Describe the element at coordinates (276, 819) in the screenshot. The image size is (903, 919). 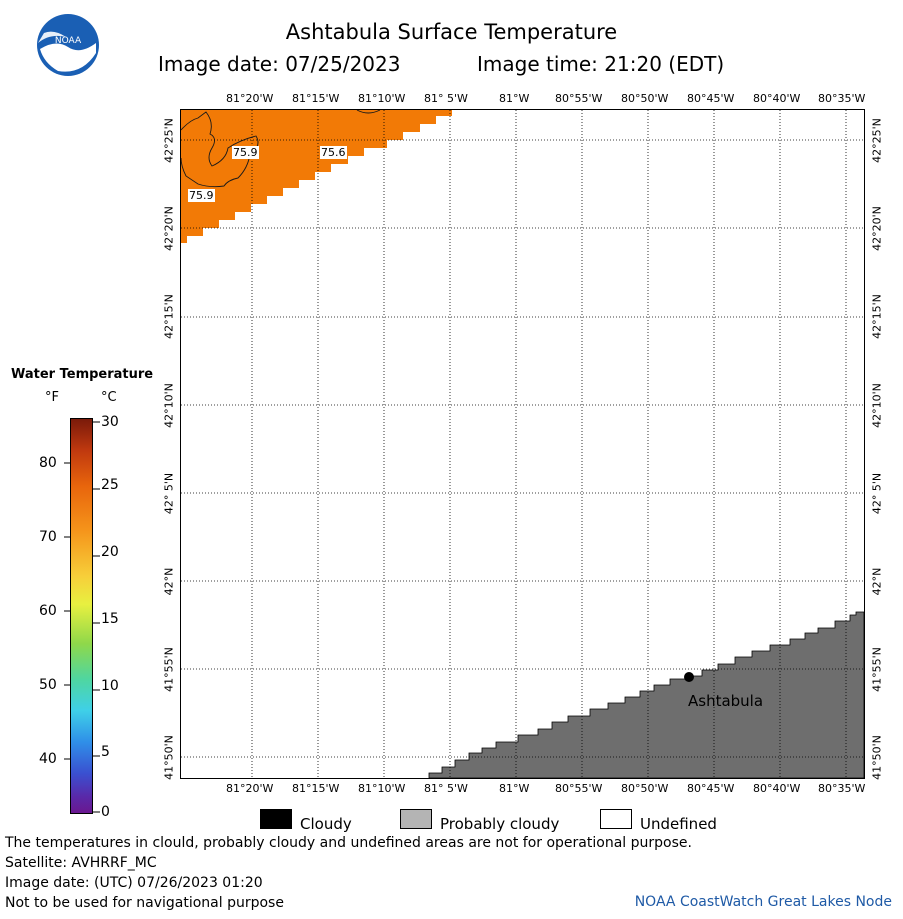
I see `cloudy-swatch` at that location.